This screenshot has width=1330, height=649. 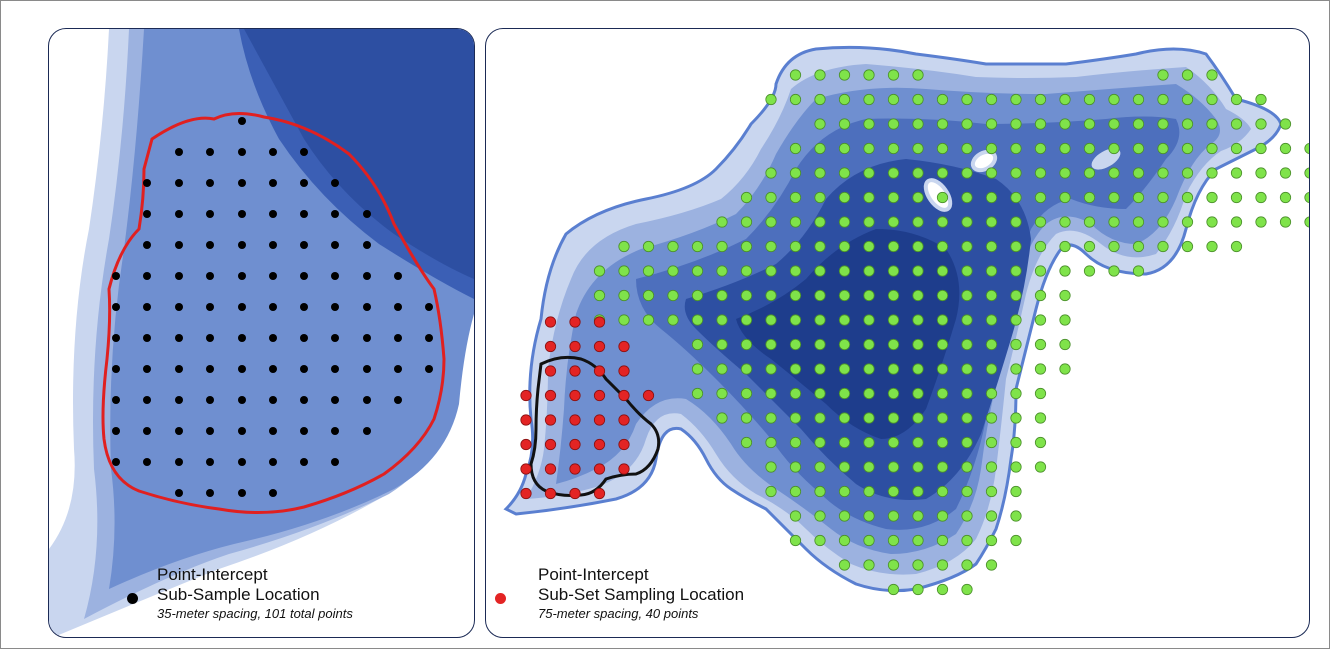 What do you see at coordinates (238, 594) in the screenshot?
I see `legend-label: Sub-Sample Location` at bounding box center [238, 594].